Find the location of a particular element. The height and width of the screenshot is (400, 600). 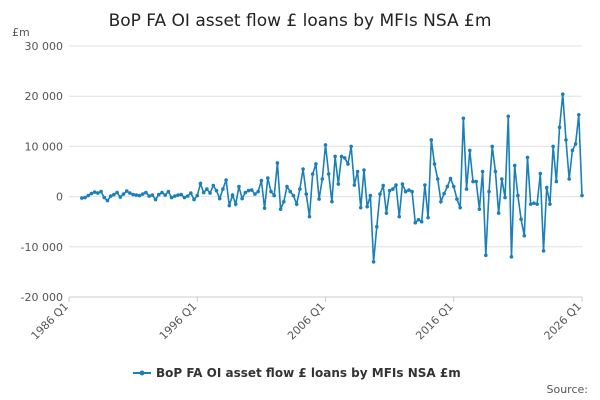

x-tick-label: 2016 Q1 is located at coordinates (434, 321).